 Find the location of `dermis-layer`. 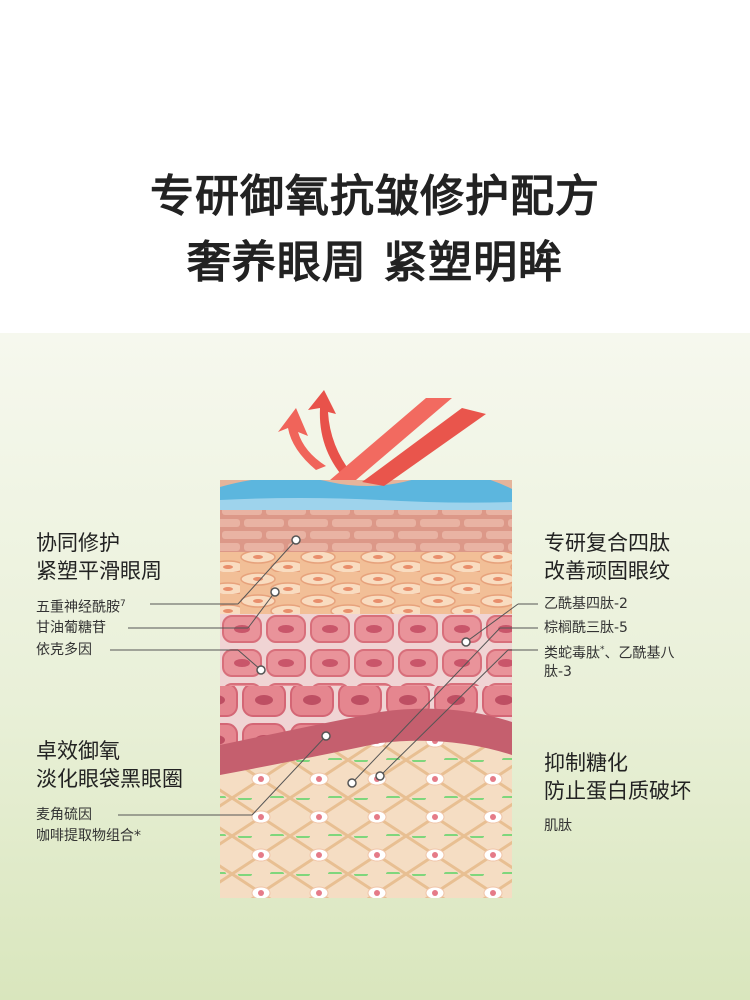

dermis-layer is located at coordinates (366, 819).